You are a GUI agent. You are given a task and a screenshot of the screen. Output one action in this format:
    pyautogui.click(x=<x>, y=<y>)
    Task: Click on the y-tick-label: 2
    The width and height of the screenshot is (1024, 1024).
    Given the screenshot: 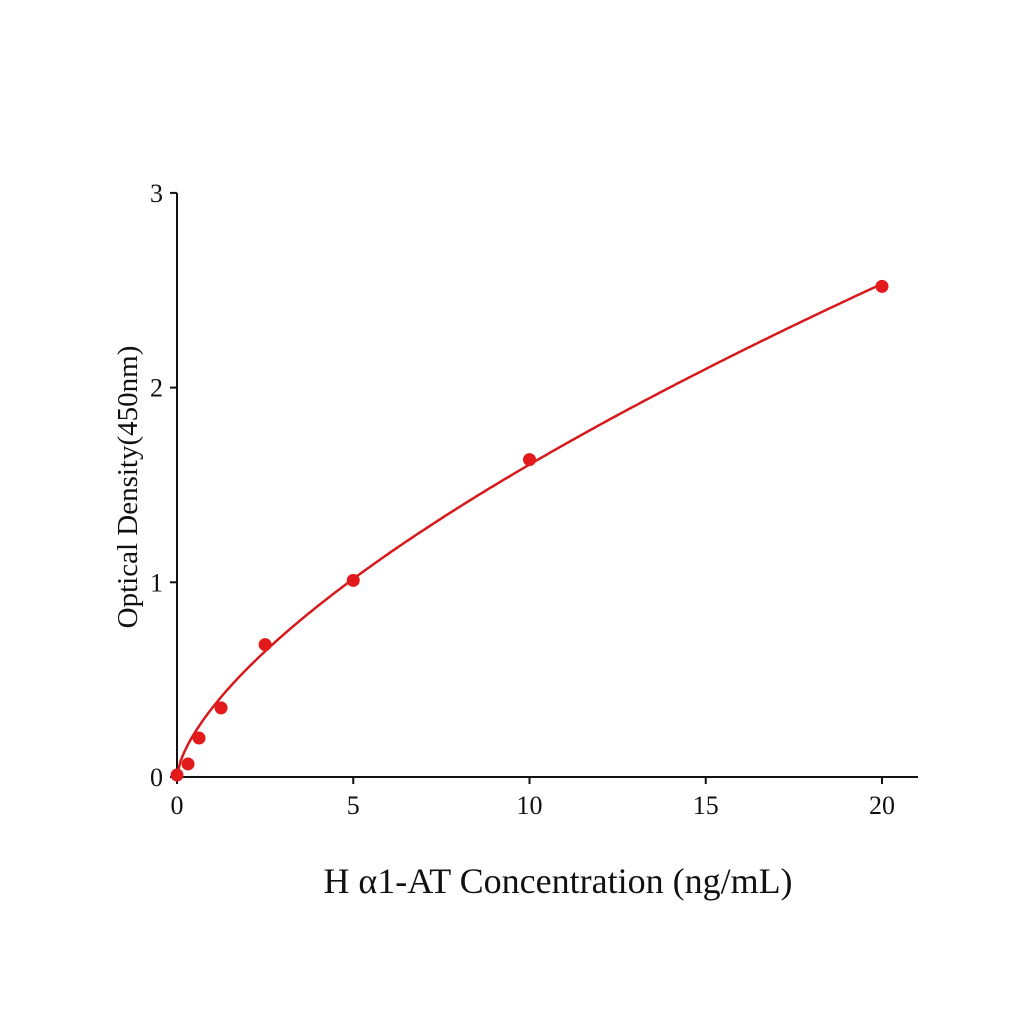 What is the action you would take?
    pyautogui.click(x=156, y=388)
    